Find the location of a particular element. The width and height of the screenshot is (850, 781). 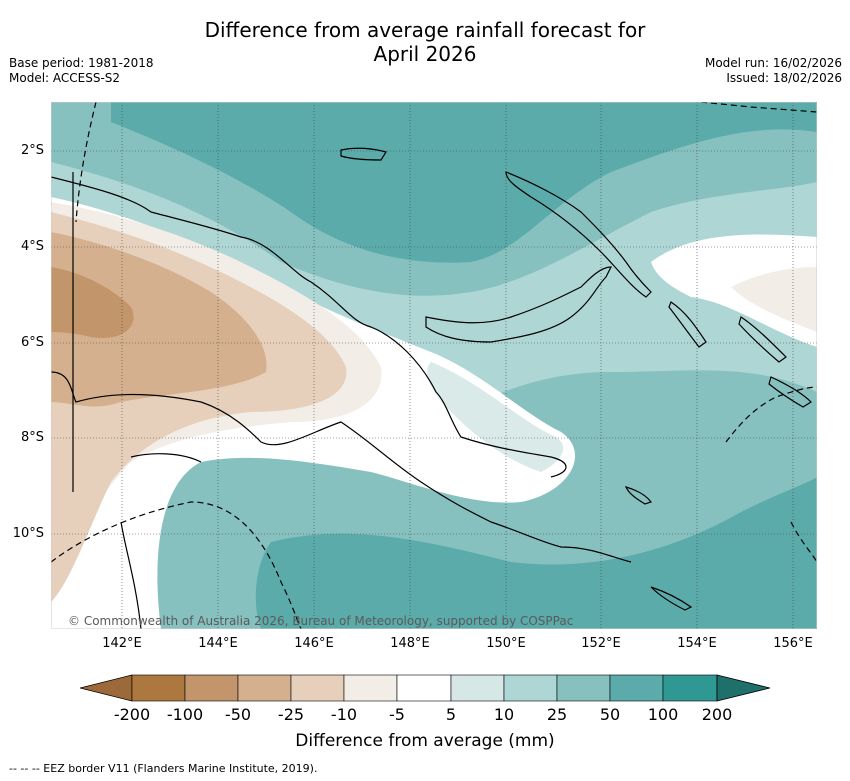

contour-50-south is located at coordinates (536, 553).